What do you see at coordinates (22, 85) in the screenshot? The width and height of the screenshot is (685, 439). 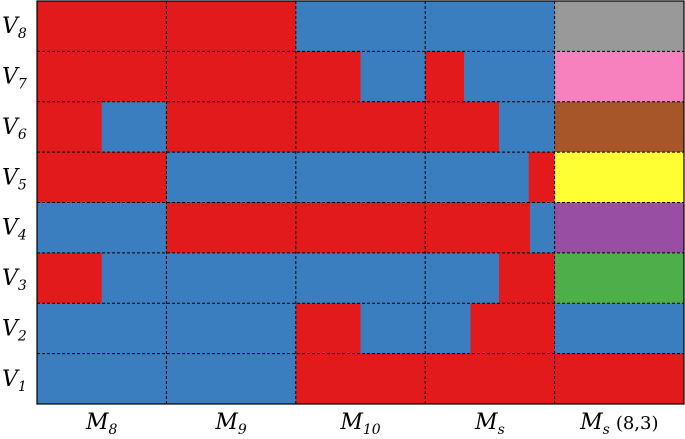 I see `row-label-subscript: 7` at bounding box center [22, 85].